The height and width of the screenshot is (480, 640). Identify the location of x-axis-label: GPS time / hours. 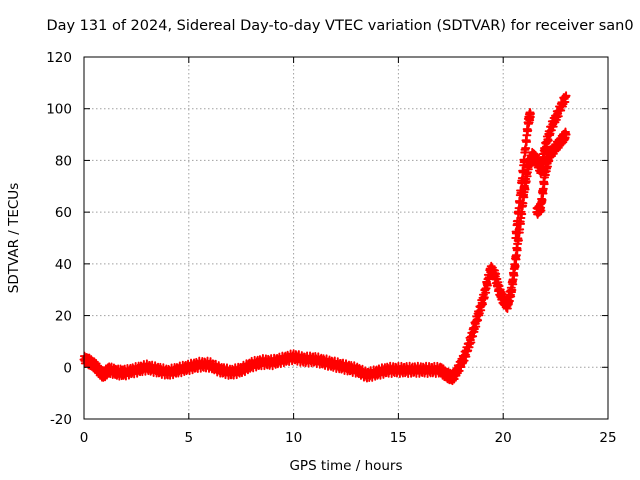
(345, 466).